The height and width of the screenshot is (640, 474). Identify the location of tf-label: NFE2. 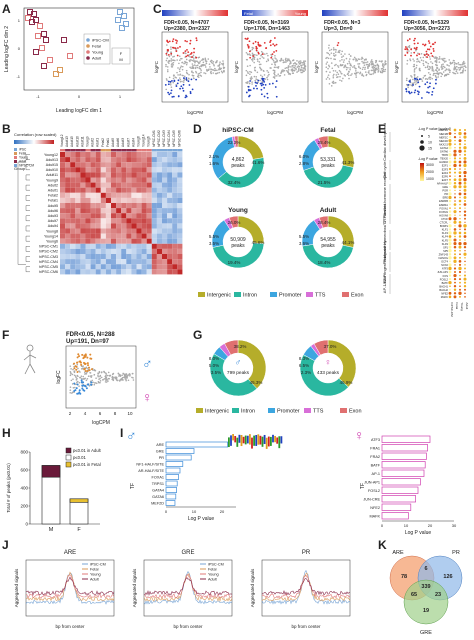
(375, 508).